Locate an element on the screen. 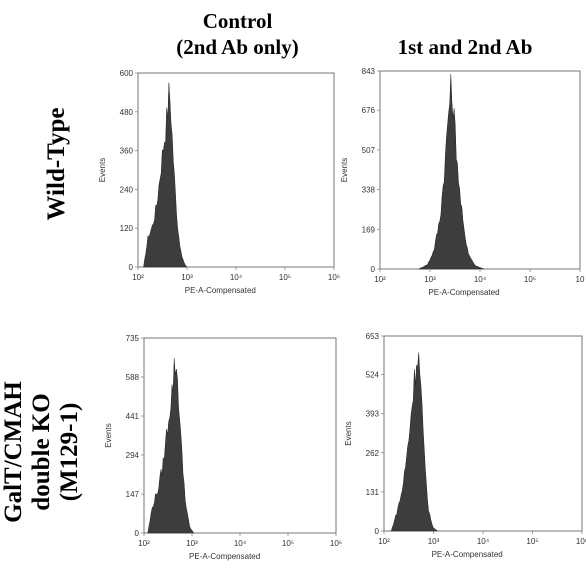 The width and height of the screenshot is (586, 568). y-tick-label: 600 is located at coordinates (127, 73).